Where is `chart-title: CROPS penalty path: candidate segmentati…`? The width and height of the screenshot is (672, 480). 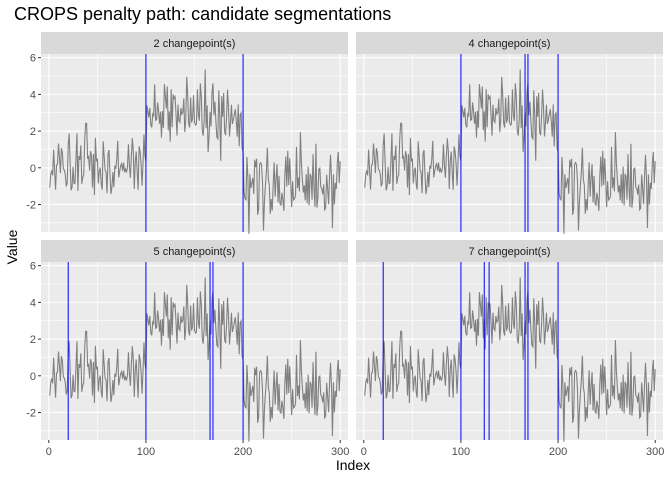 chart-title: CROPS penalty path: candidate segmentati… is located at coordinates (202, 14).